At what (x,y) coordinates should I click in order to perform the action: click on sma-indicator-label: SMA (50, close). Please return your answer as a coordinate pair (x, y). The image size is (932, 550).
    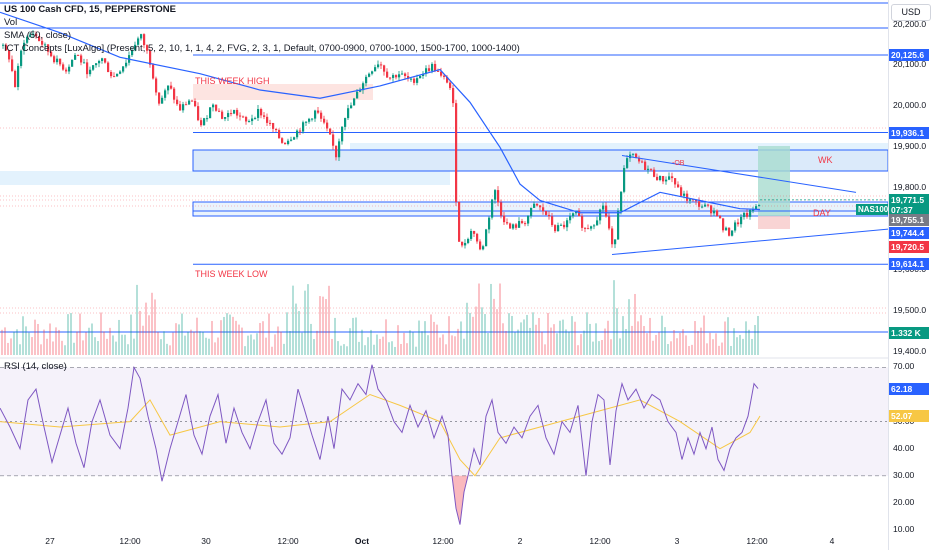
    Looking at the image, I should click on (38, 35).